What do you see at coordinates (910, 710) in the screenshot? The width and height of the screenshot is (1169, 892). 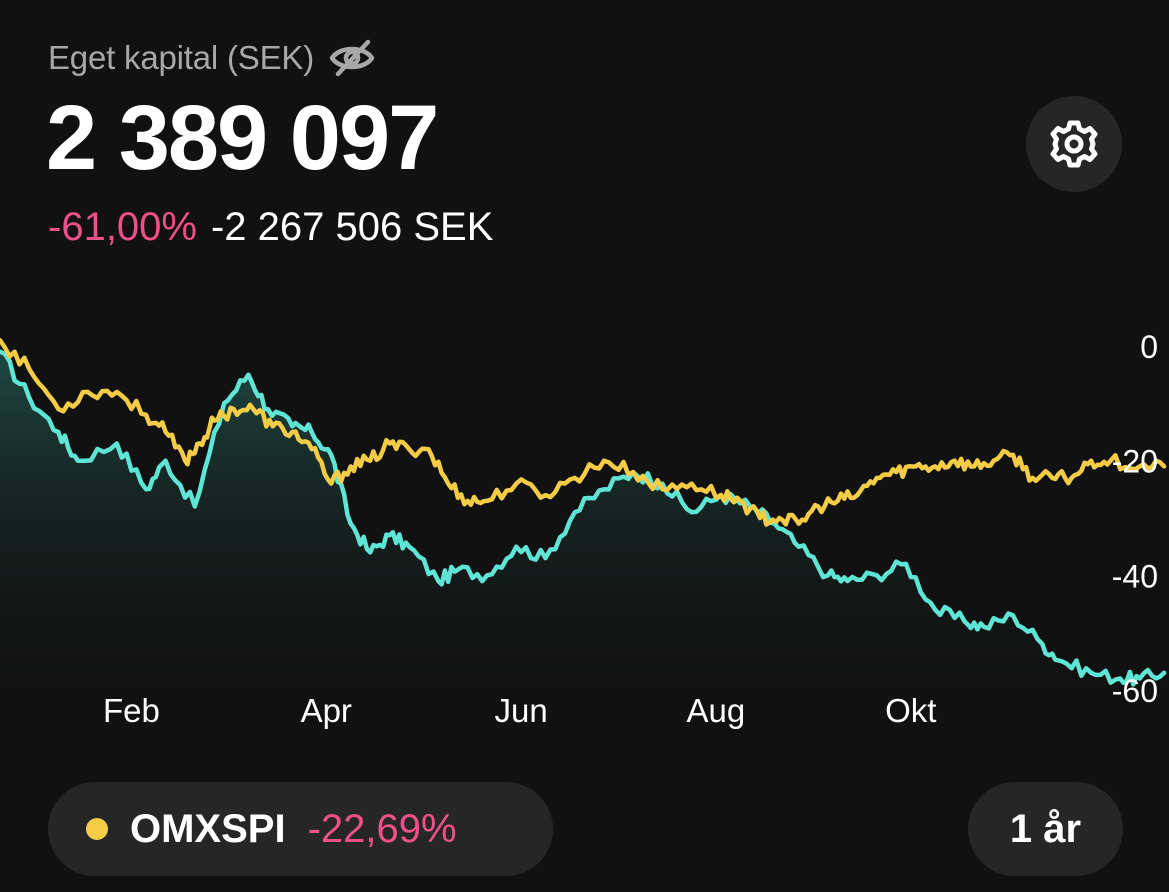 I see `x-tick-label: Okt` at bounding box center [910, 710].